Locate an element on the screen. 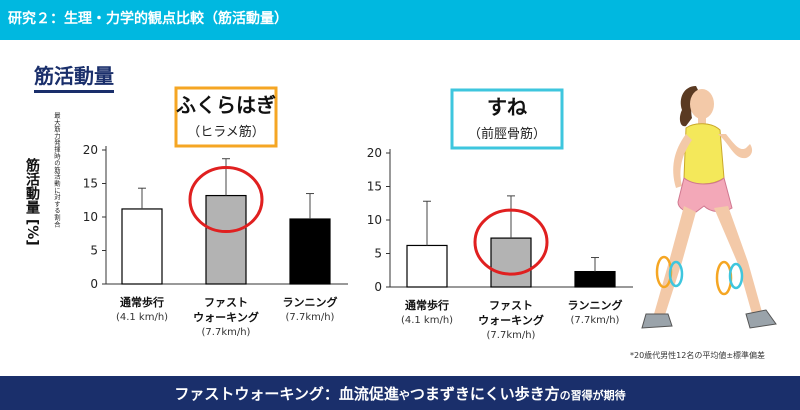  footer-connector-1: や is located at coordinates (404, 395).